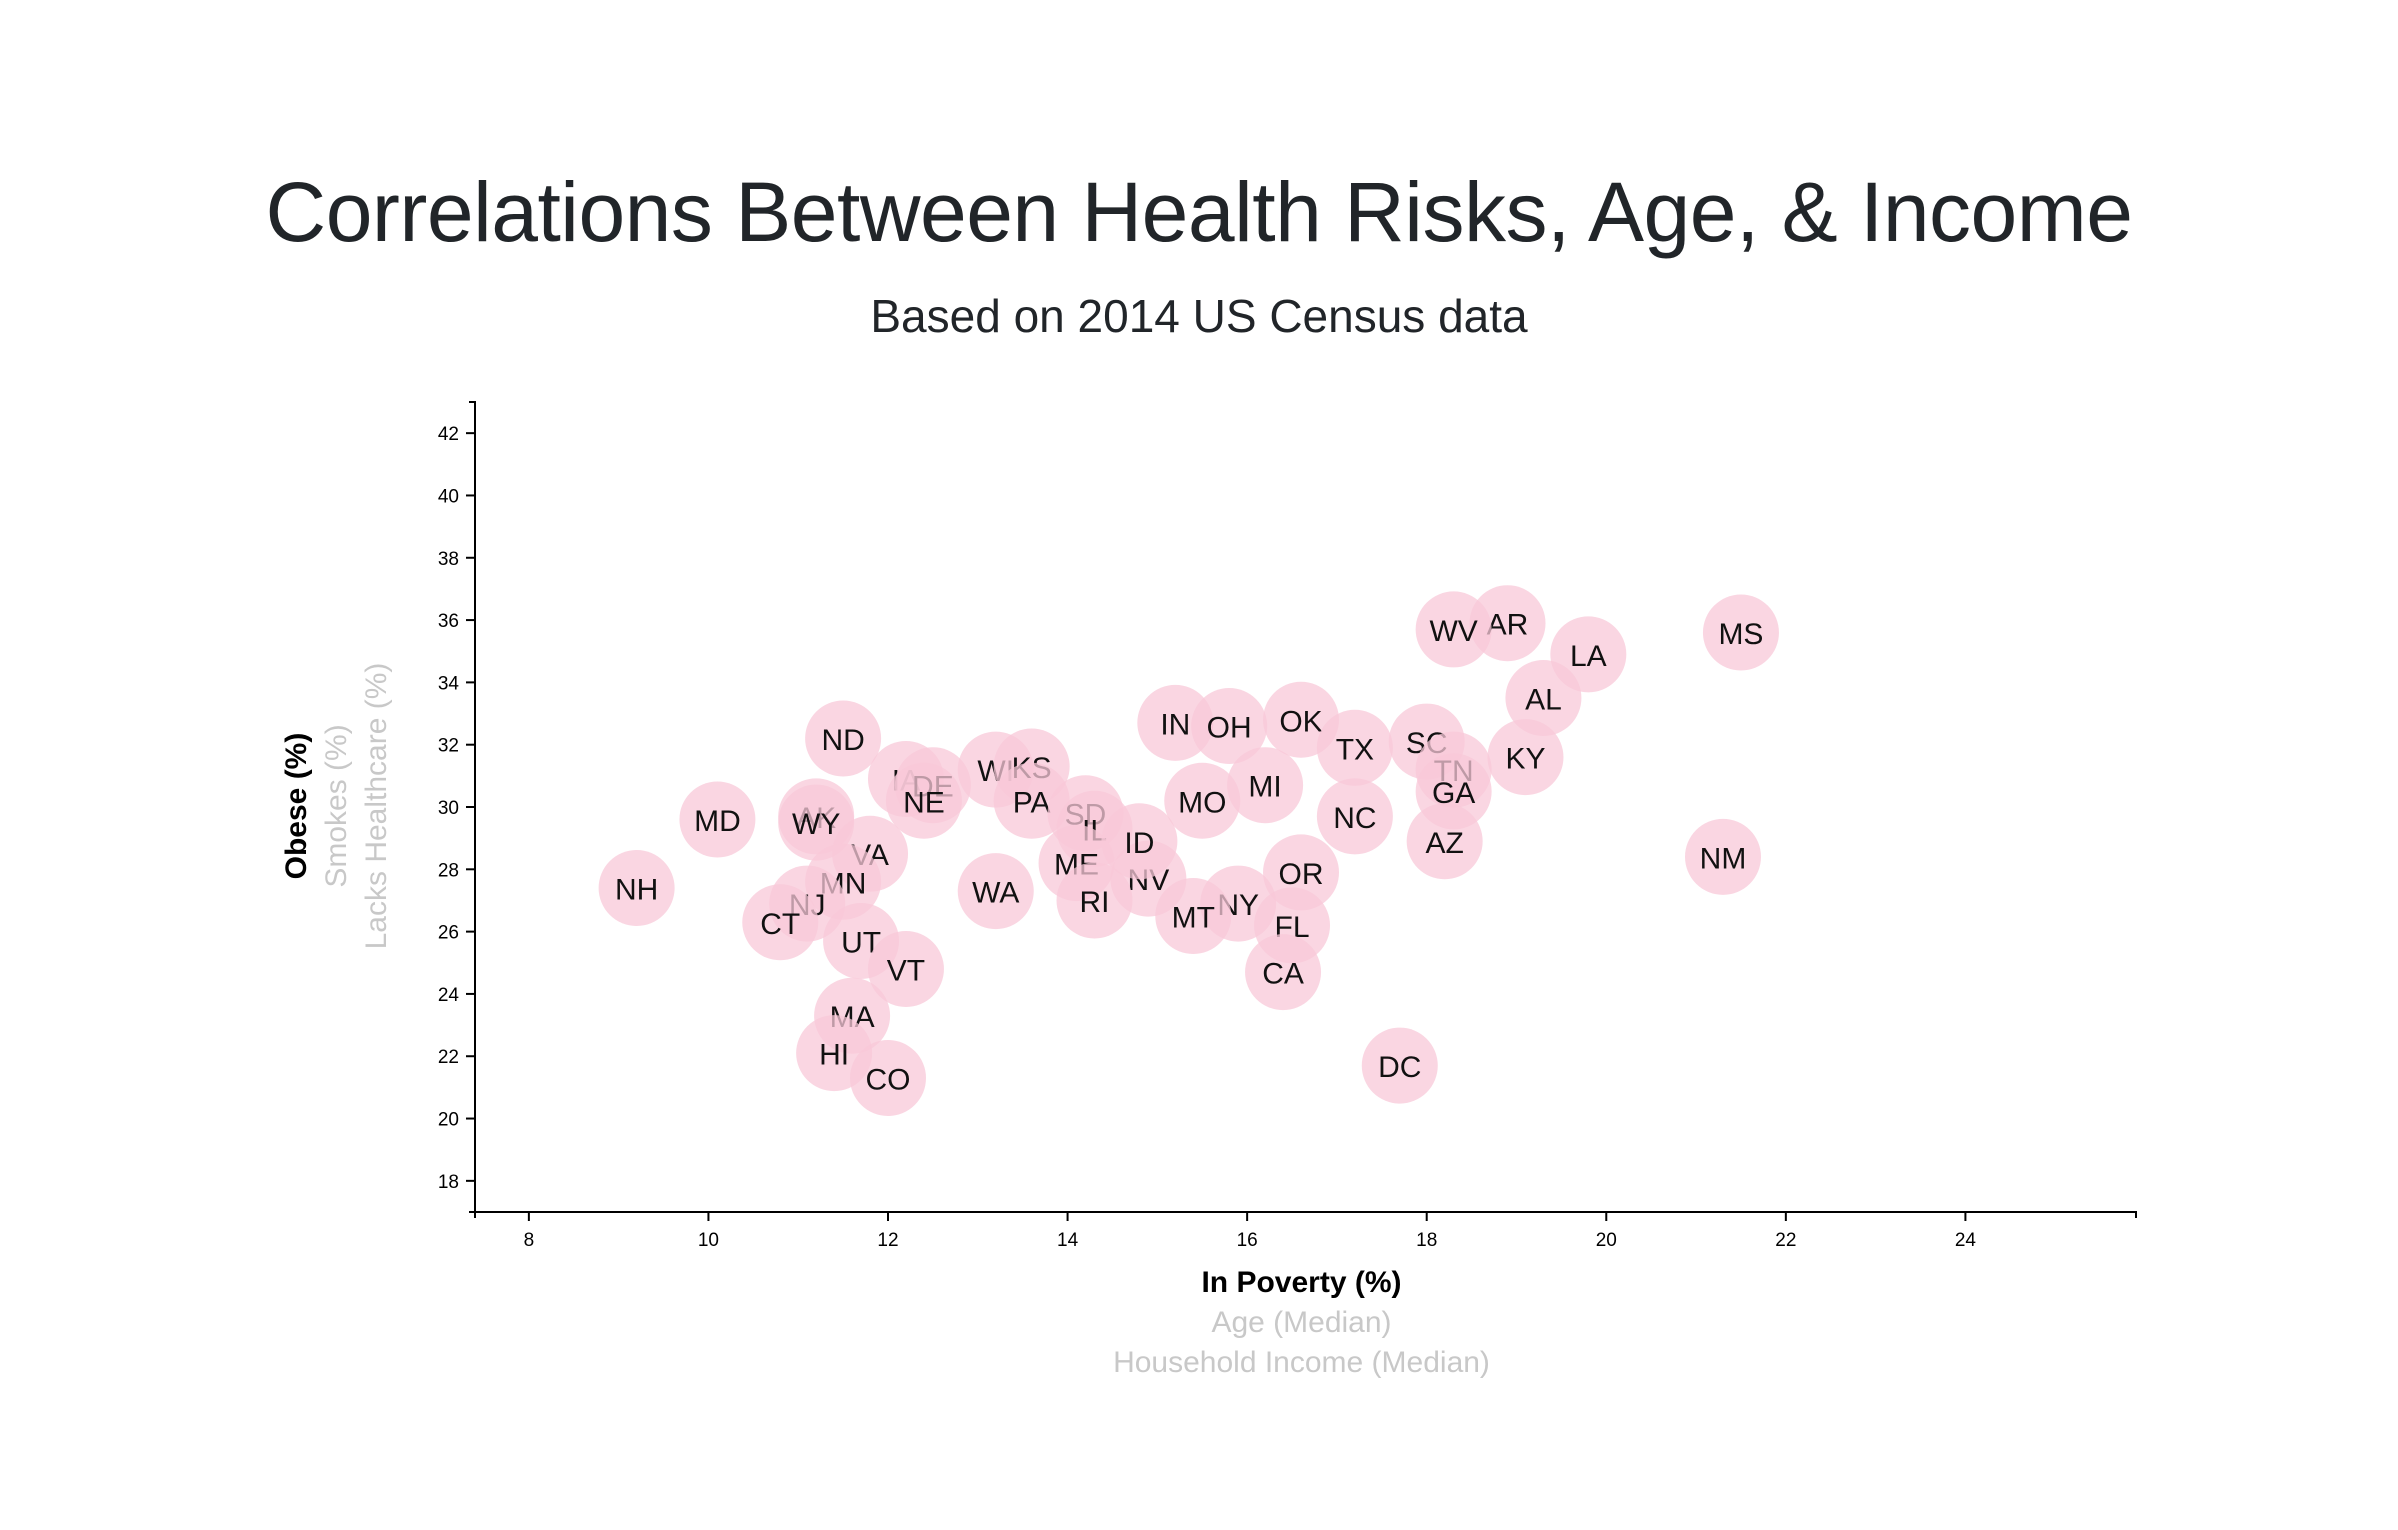 The height and width of the screenshot is (1530, 2398). I want to click on state-label: NM, so click(1723, 858).